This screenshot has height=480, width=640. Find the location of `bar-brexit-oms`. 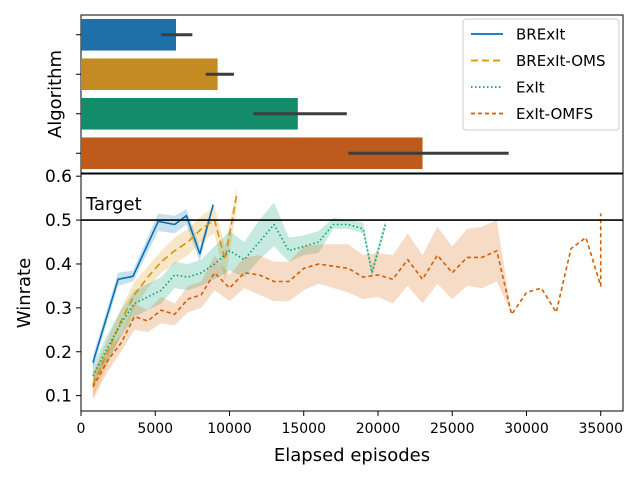

bar-brexit-oms is located at coordinates (149, 74).